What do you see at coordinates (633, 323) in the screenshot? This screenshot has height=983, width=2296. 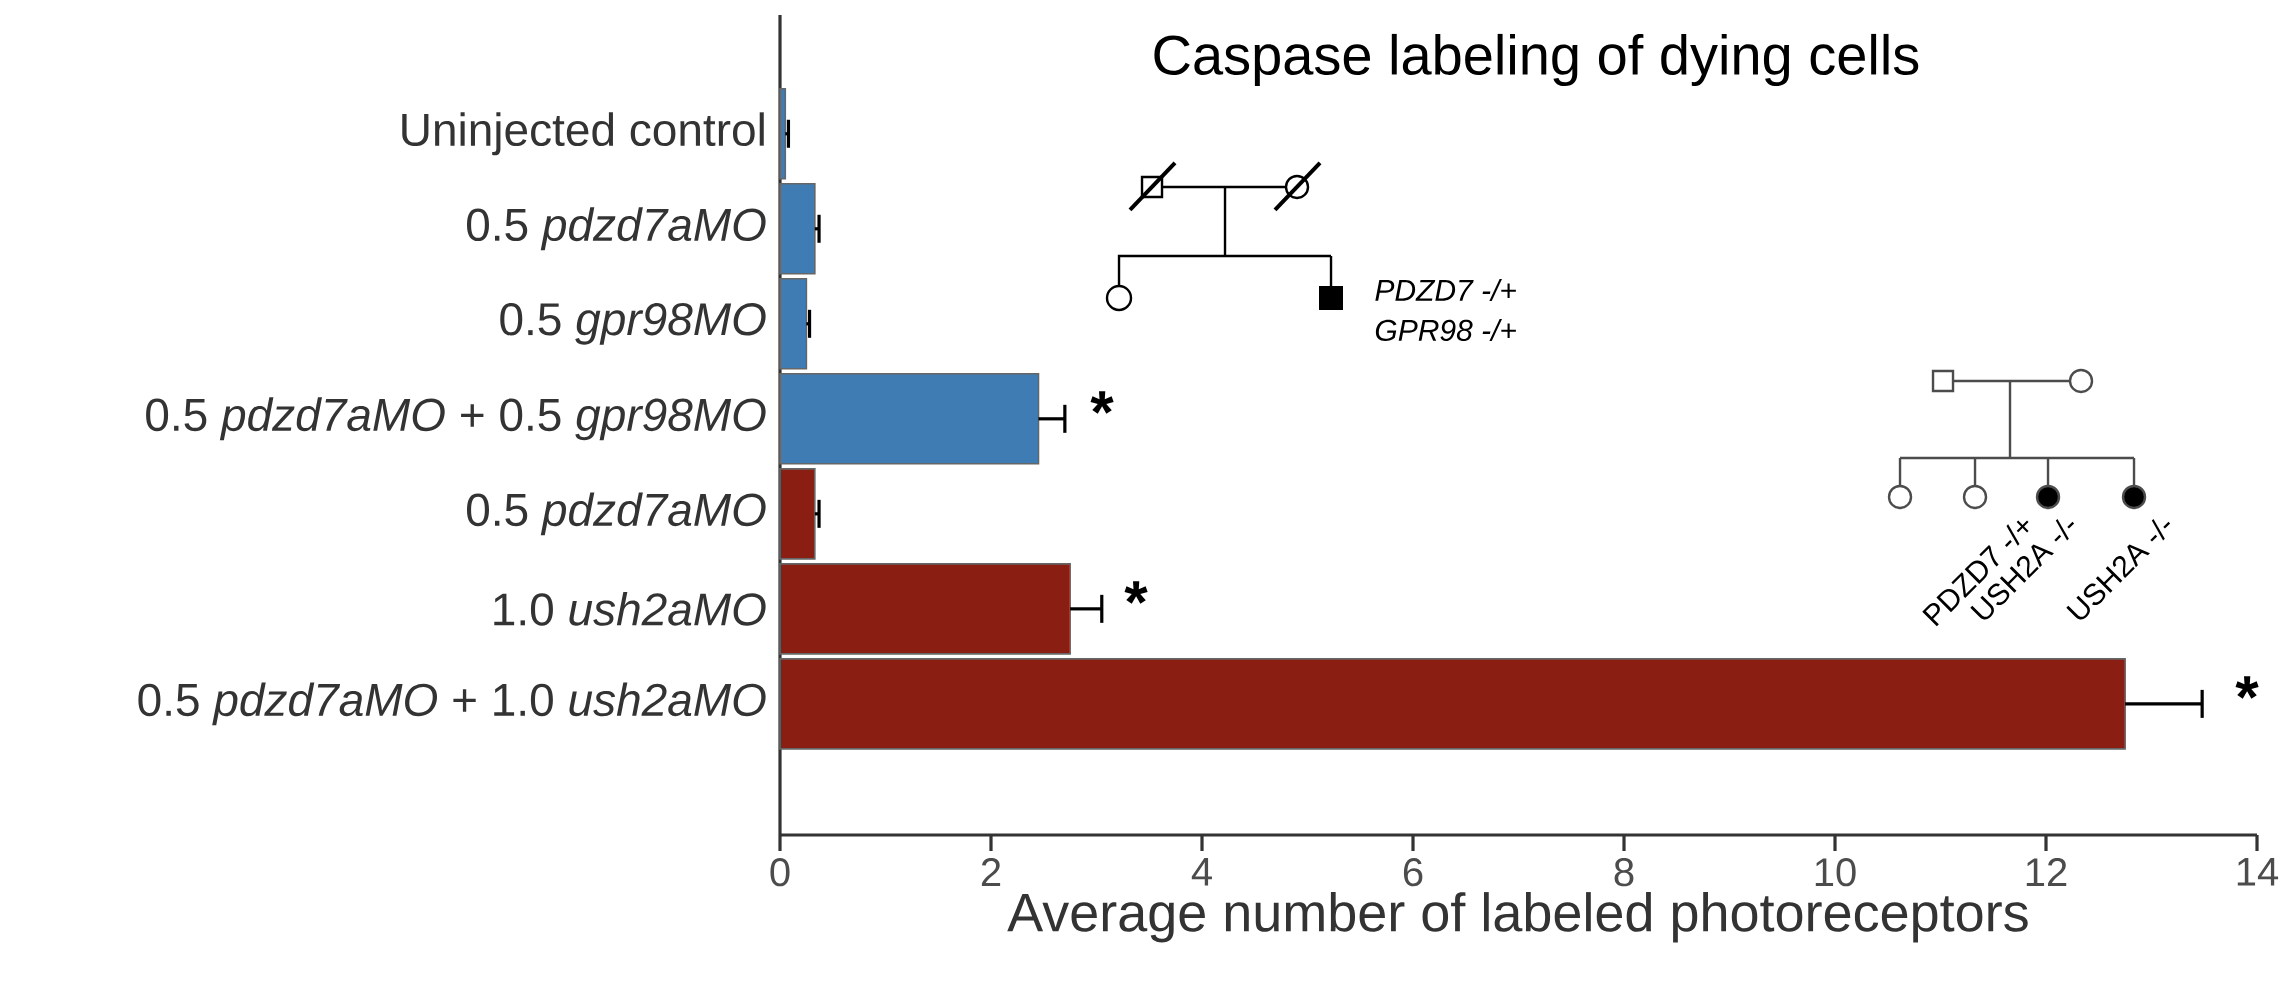 I see `y-tick-label: 0.5 gpr98MO` at bounding box center [633, 323].